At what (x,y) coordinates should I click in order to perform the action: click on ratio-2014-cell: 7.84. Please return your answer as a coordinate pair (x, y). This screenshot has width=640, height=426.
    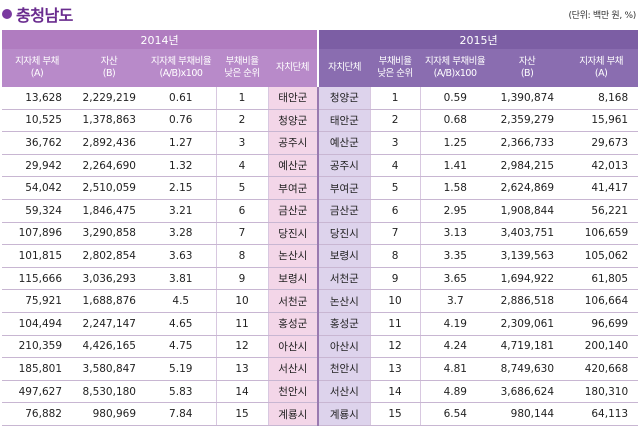
    Looking at the image, I should click on (181, 414).